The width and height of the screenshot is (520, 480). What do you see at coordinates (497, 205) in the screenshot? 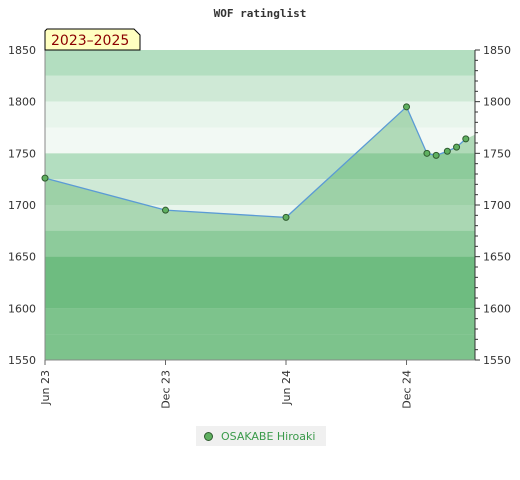
I see `y-tick-label-right: 1700` at bounding box center [497, 205].